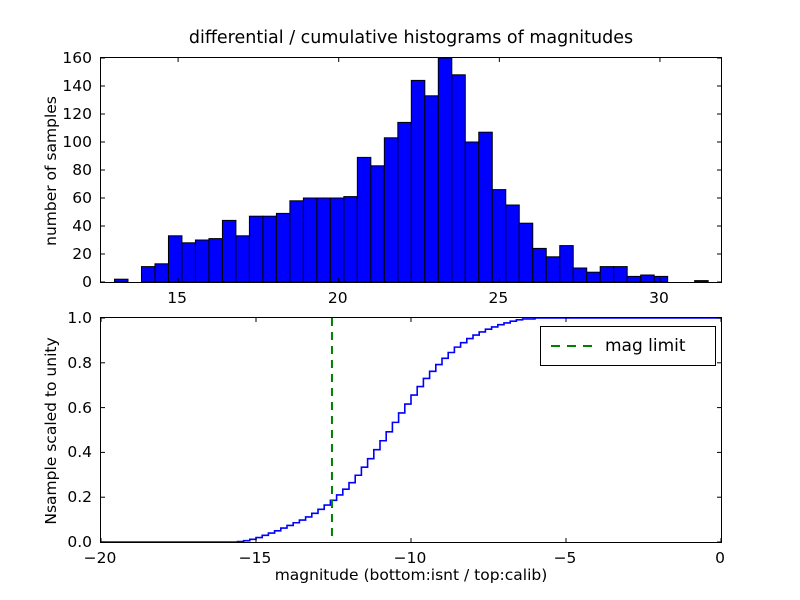  Describe the element at coordinates (79, 407) in the screenshot. I see `bottom-y-tick-label: 0.6` at that location.